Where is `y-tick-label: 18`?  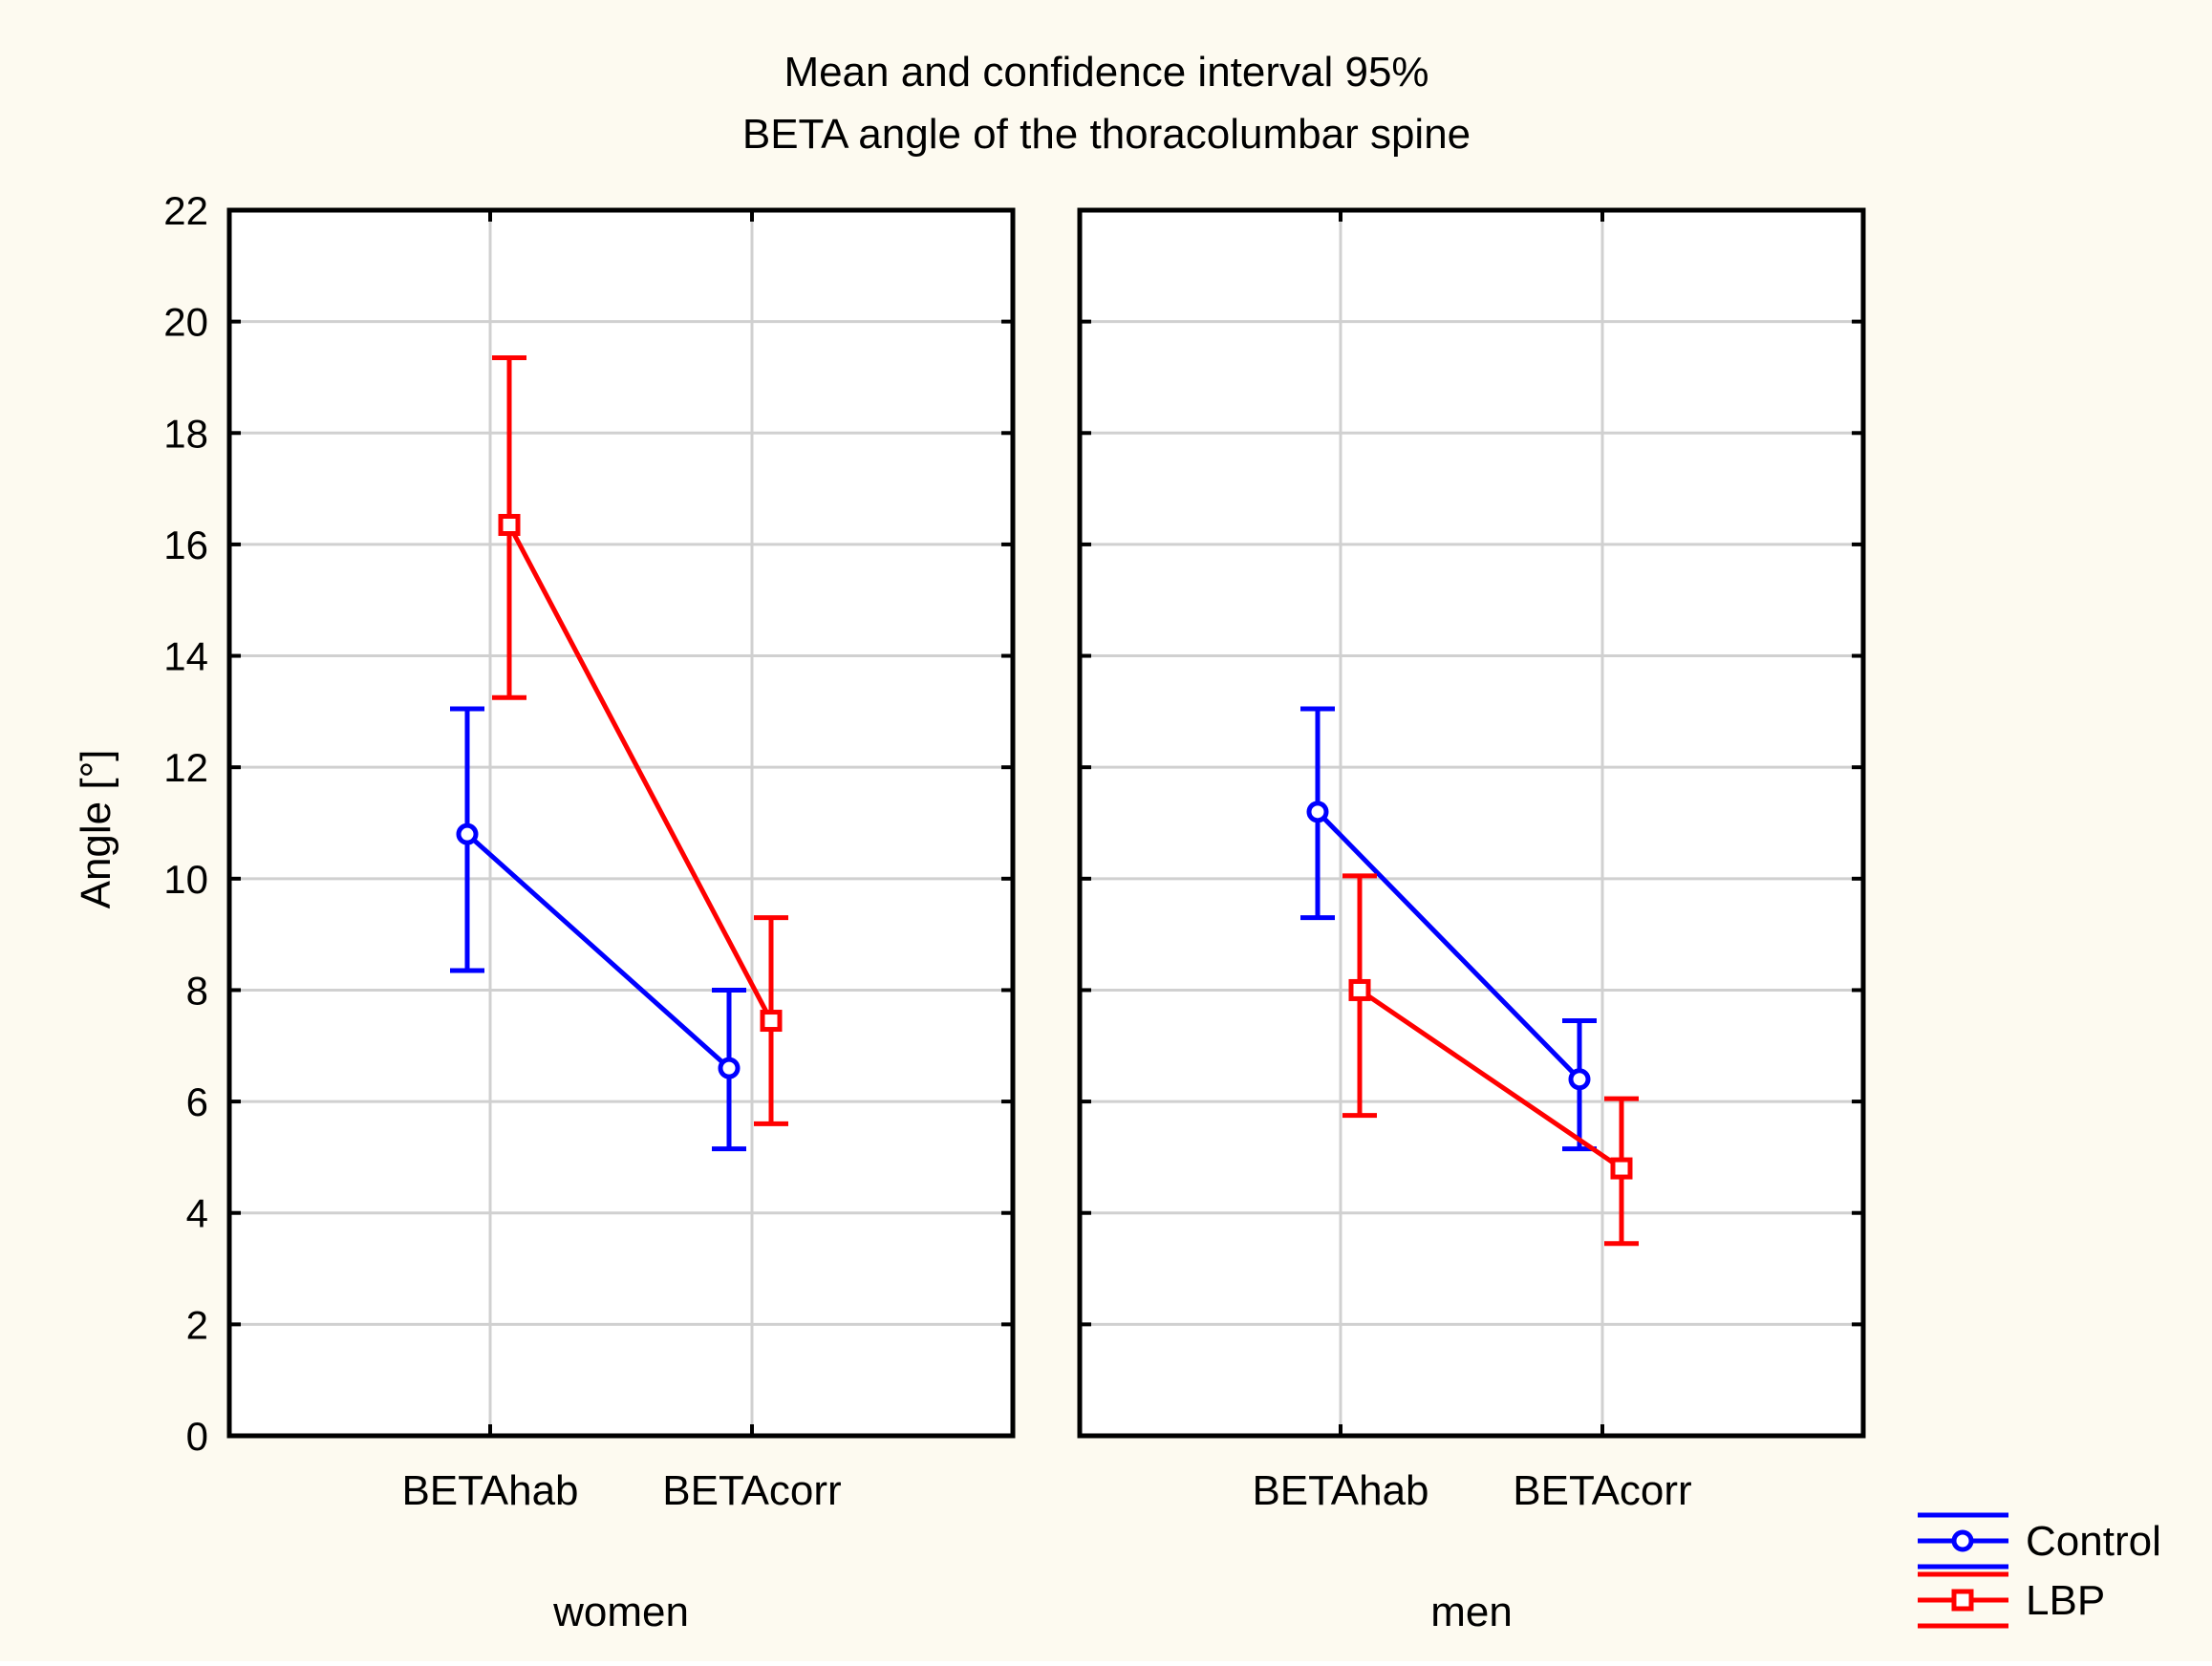 y-tick-label: 18 is located at coordinates (185, 433).